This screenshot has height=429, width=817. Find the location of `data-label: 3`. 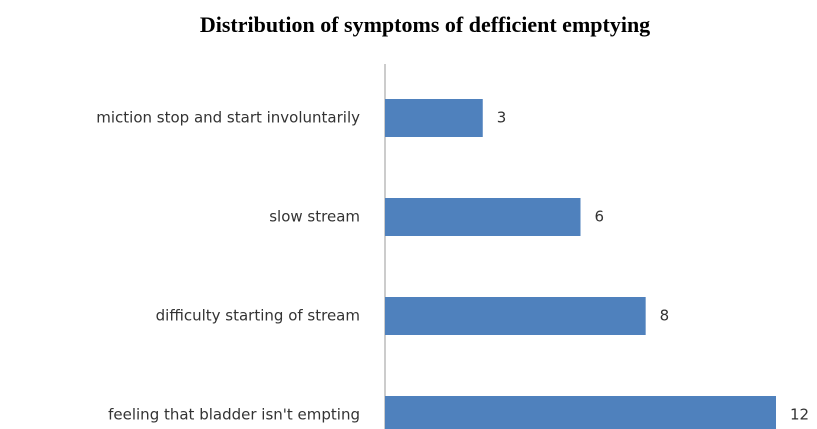

data-label: 3 is located at coordinates (502, 118).